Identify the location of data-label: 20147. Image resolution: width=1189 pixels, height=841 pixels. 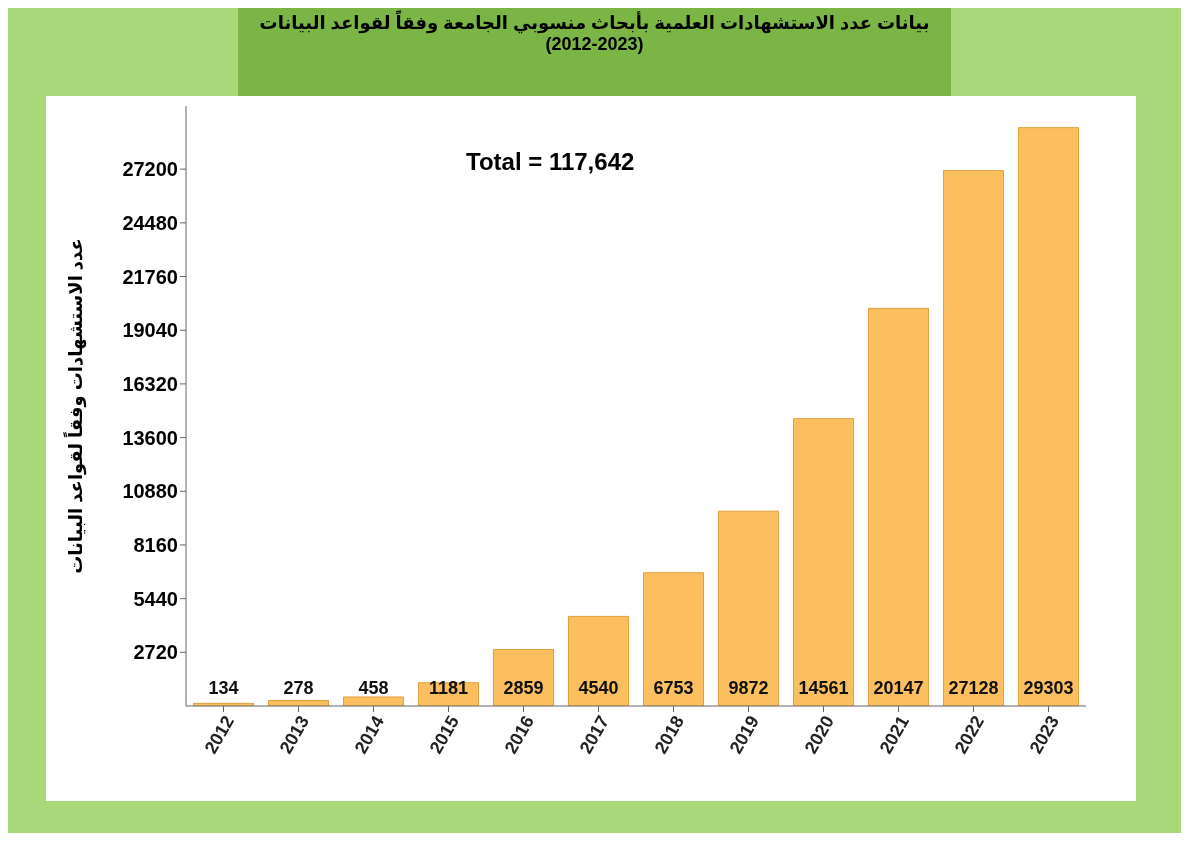
(898, 688).